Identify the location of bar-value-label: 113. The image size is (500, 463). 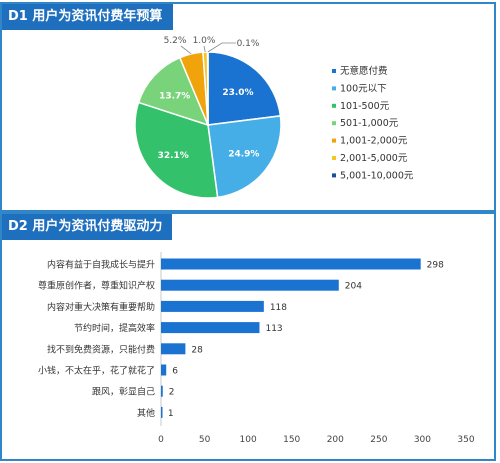
(273, 329).